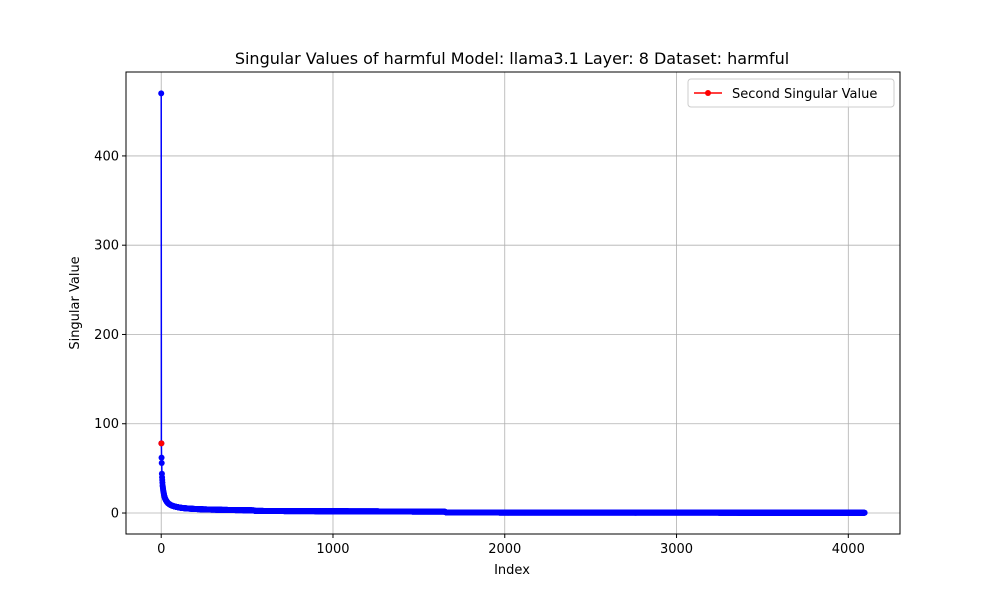 The width and height of the screenshot is (1000, 600). What do you see at coordinates (332, 549) in the screenshot?
I see `x-tick-label: 1000` at bounding box center [332, 549].